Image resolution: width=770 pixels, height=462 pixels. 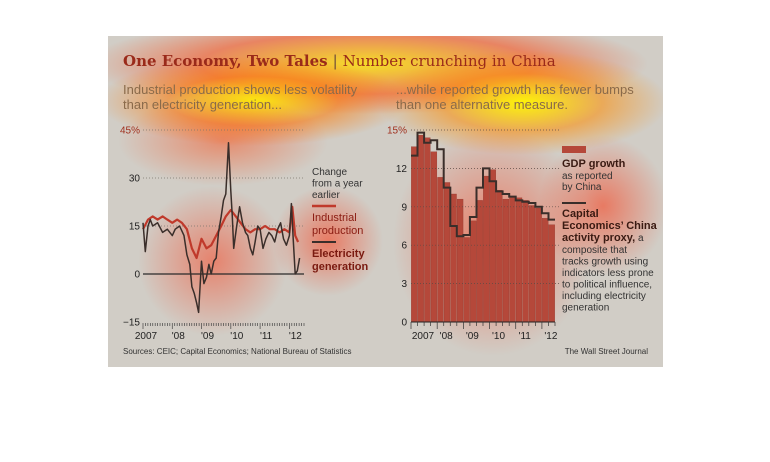 I want to click on y-tick-label: 30, so click(x=135, y=179).